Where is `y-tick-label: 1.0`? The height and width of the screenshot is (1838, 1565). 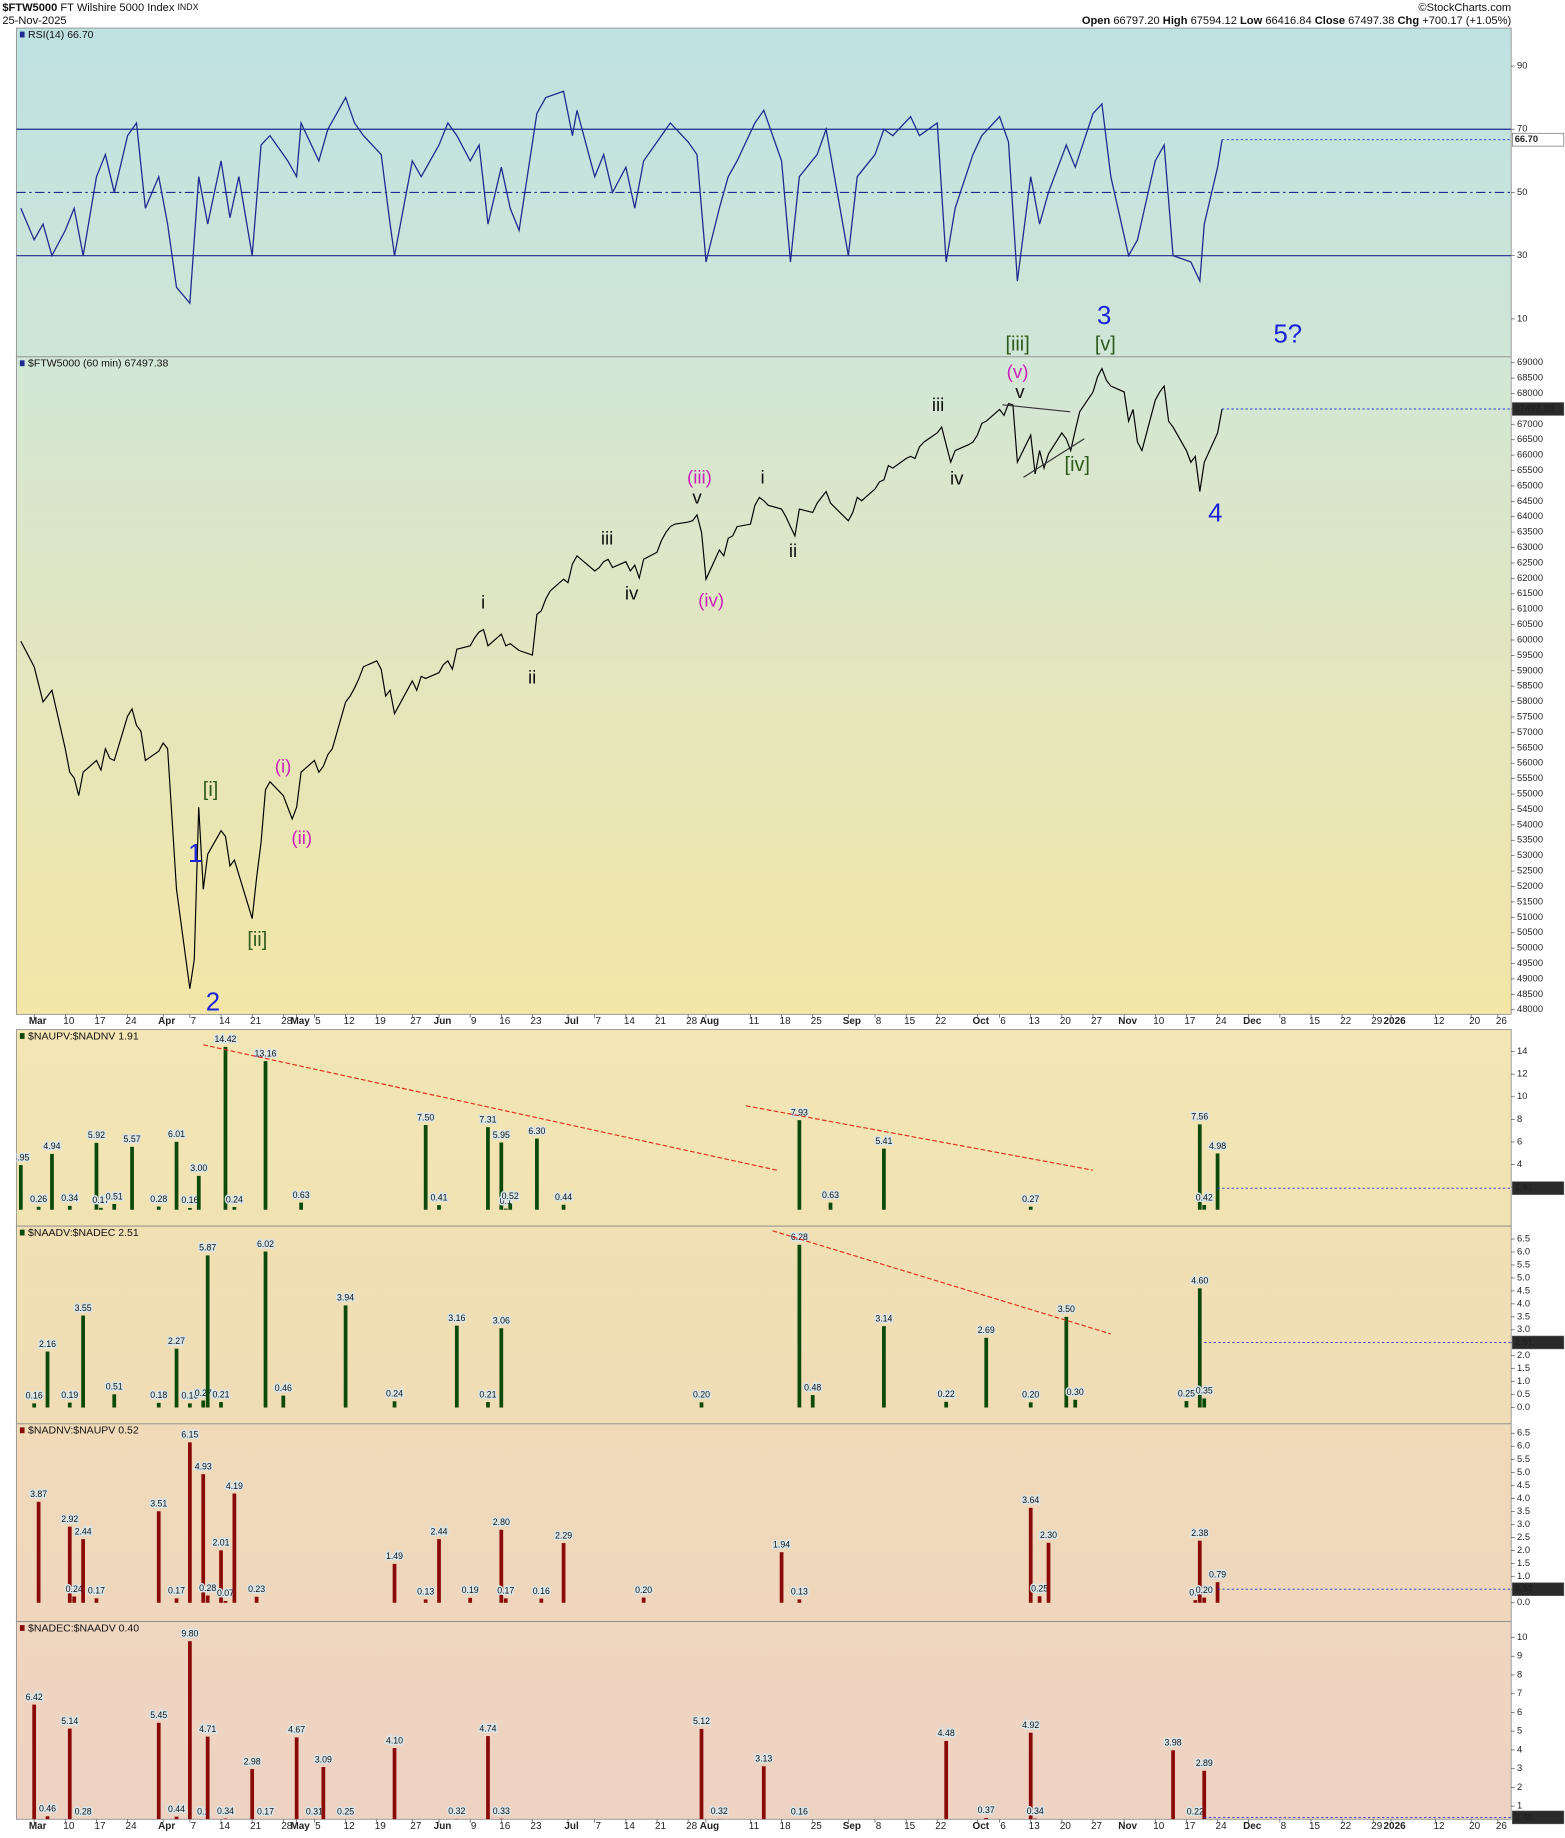 y-tick-label: 1.0 is located at coordinates (1523, 1381).